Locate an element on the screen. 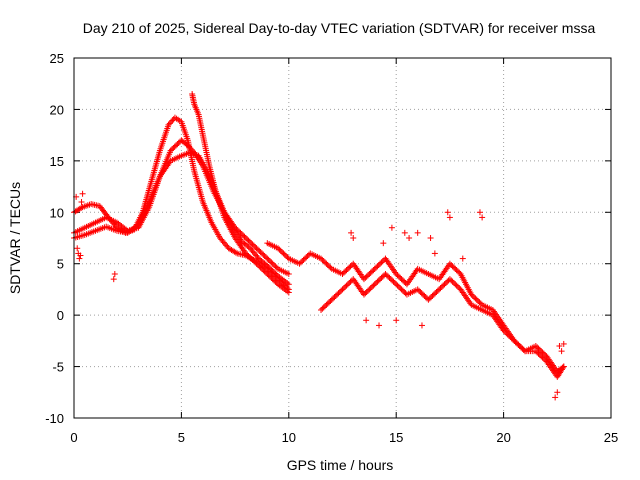 The width and height of the screenshot is (640, 480). y-tick-label: 0 is located at coordinates (60, 315).